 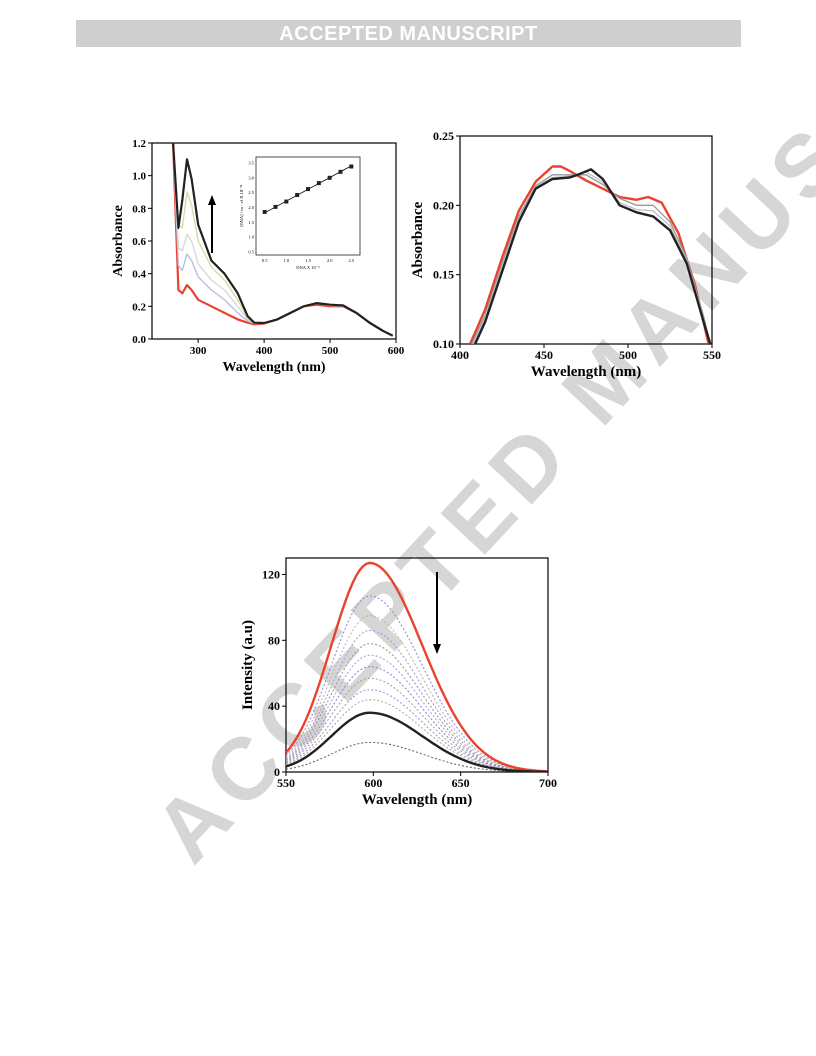 I want to click on y-tick-label: 0.10, so click(x=443, y=344).